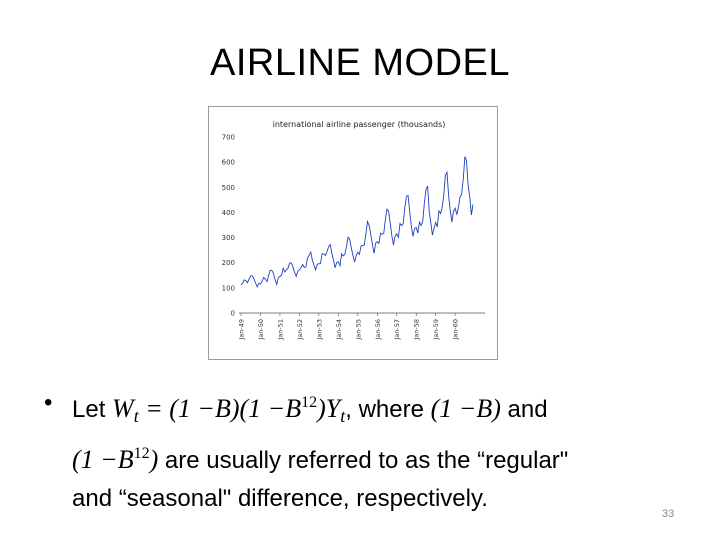 This screenshot has width=720, height=540. Describe the element at coordinates (668, 514) in the screenshot. I see `page-number: 33` at that location.